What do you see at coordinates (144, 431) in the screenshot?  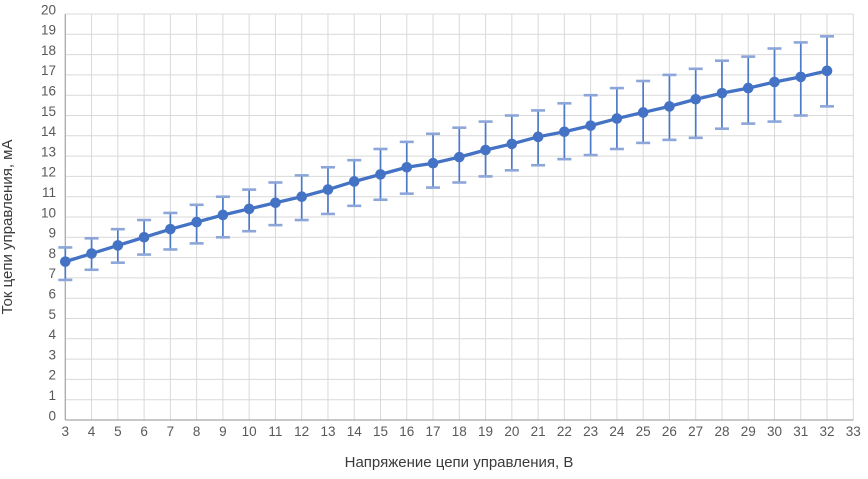 I see `x-tick-label: 6` at bounding box center [144, 431].